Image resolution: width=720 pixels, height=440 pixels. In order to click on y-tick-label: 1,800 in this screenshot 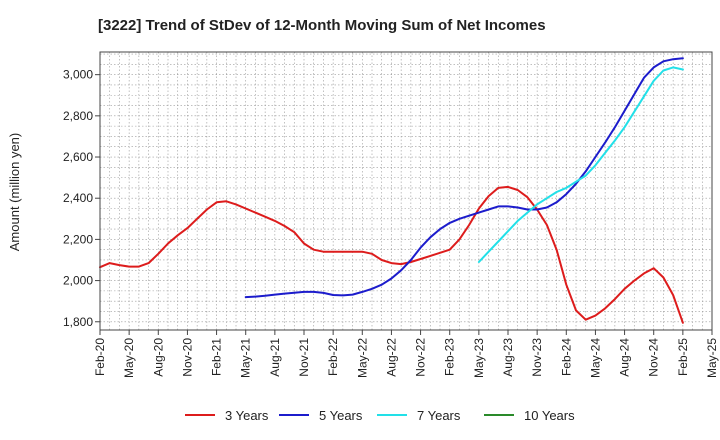, I will do `click(78, 322)`.